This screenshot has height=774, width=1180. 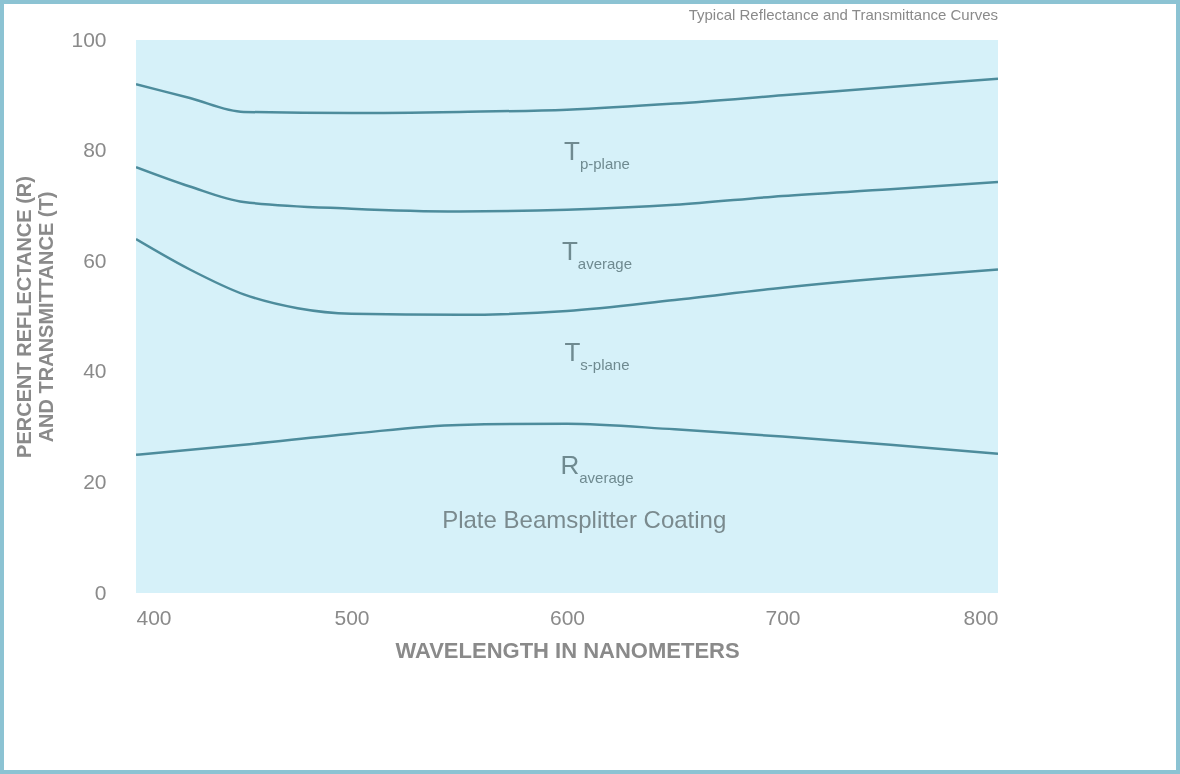 What do you see at coordinates (567, 617) in the screenshot?
I see `x-tick-label: 600` at bounding box center [567, 617].